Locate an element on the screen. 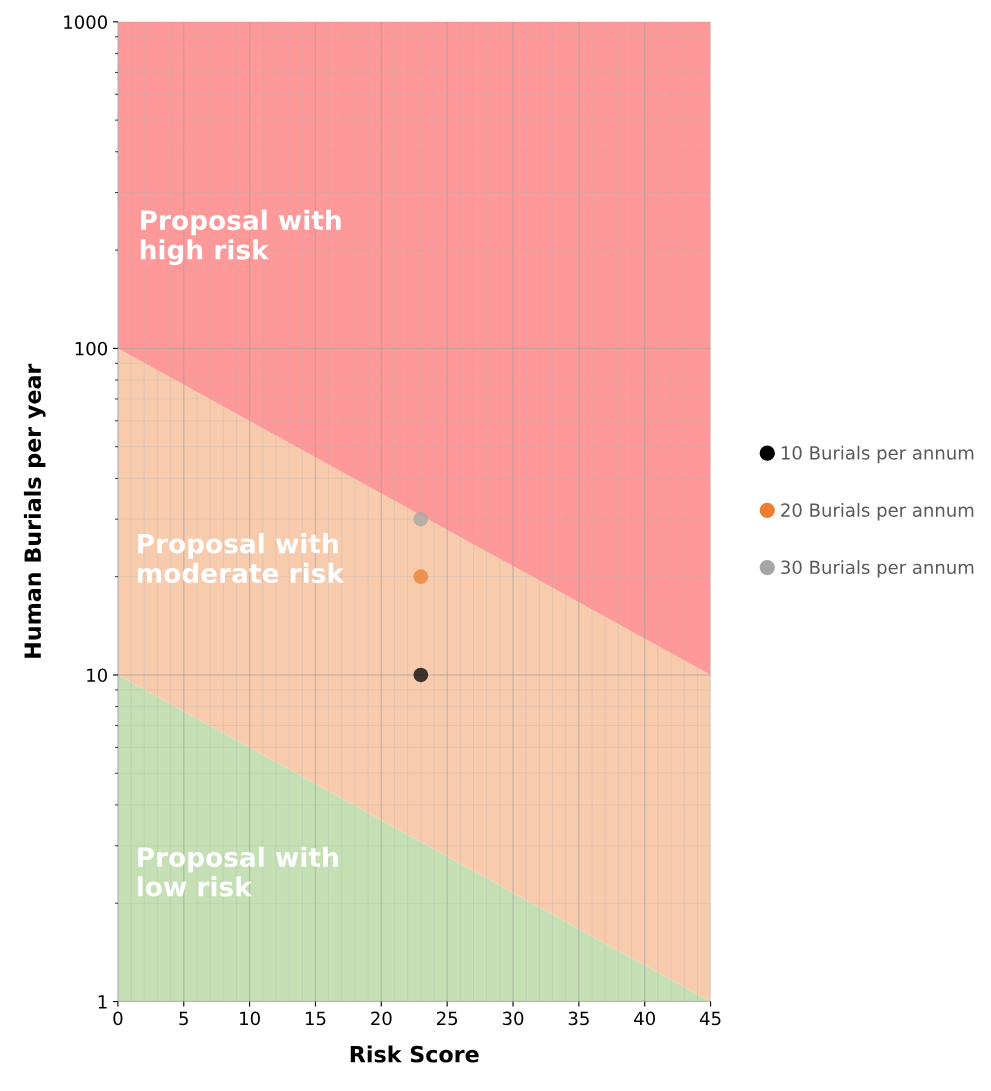 The width and height of the screenshot is (991, 1091). x-tick-label: 25 is located at coordinates (447, 1018).